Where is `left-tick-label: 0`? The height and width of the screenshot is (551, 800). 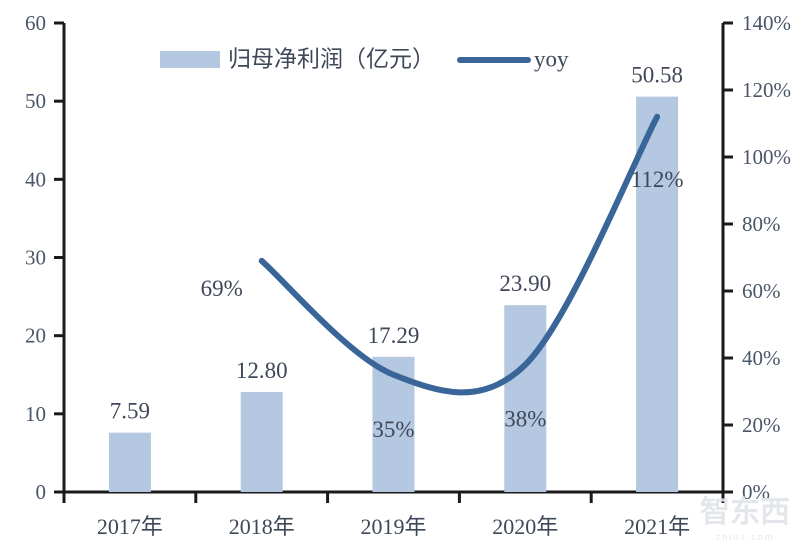 left-tick-label: 0 is located at coordinates (41, 492).